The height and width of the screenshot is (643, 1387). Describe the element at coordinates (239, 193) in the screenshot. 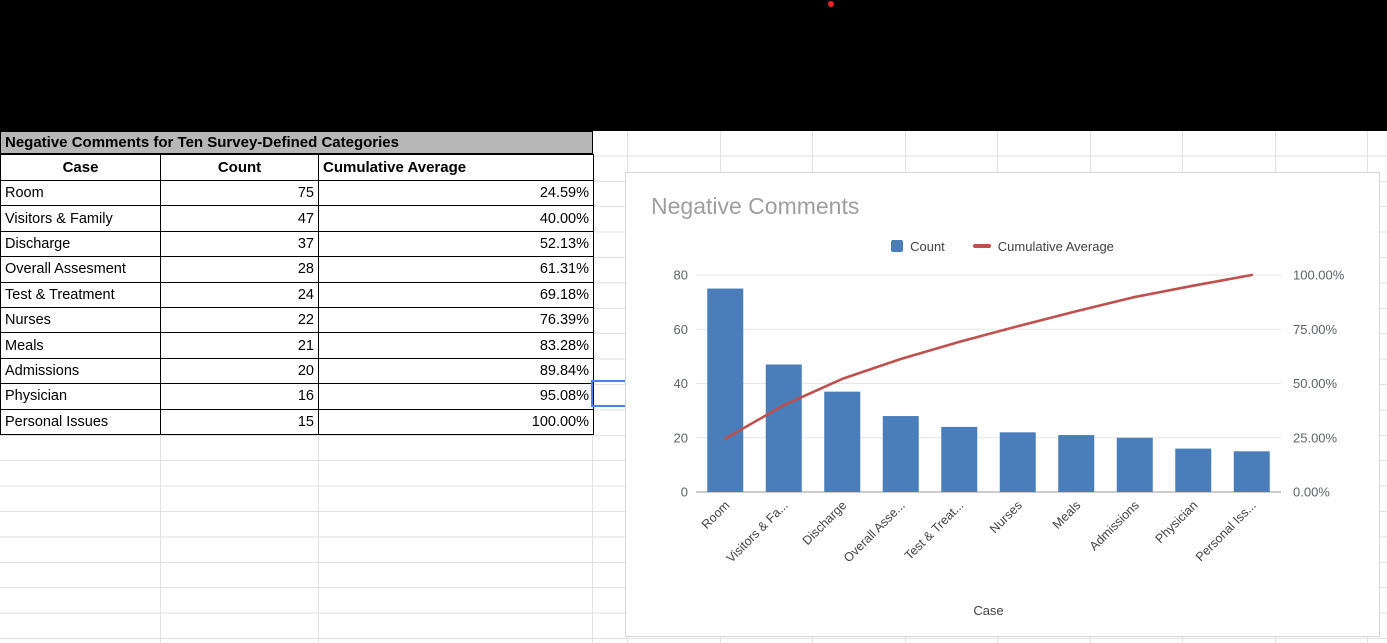

I see `count-cell: 75` at that location.